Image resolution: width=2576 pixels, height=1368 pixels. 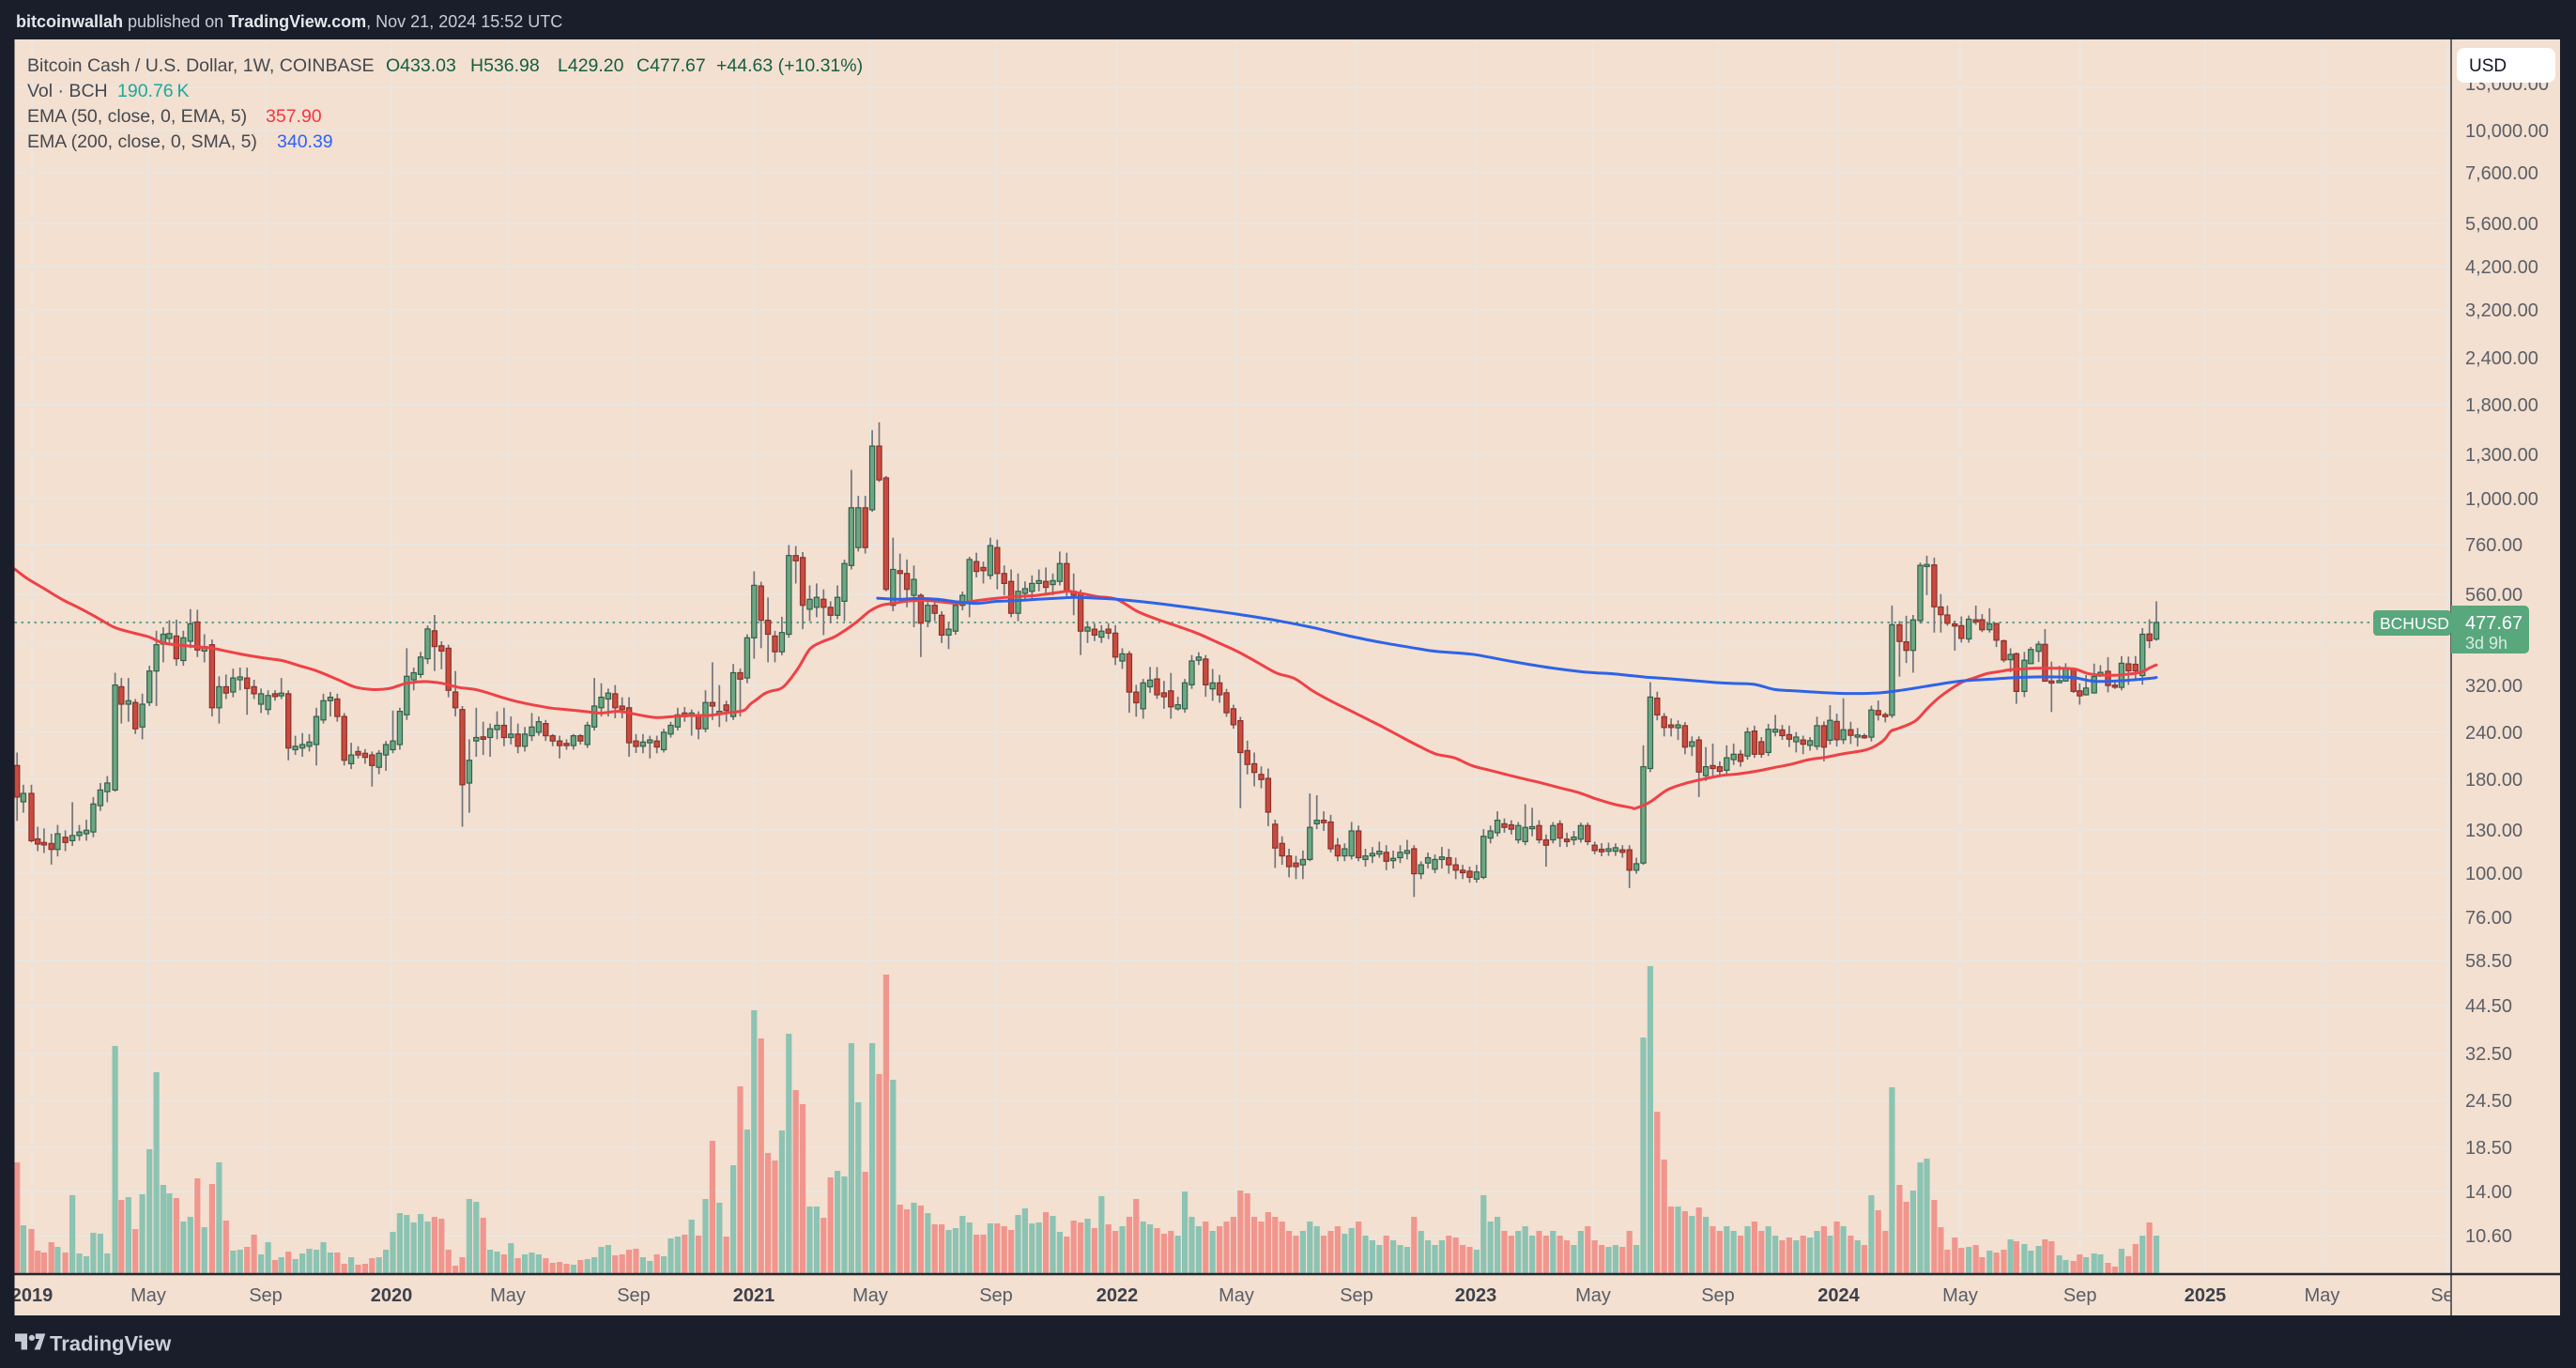 What do you see at coordinates (154, 91) in the screenshot?
I see `svg-text: 190.76 K` at bounding box center [154, 91].